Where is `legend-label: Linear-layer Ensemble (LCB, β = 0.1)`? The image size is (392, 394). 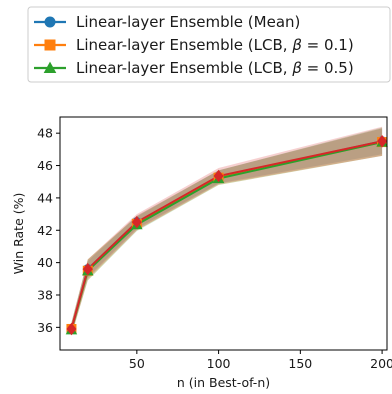 legend-label: Linear-layer Ensemble (LCB, β = 0.1) is located at coordinates (215, 45).